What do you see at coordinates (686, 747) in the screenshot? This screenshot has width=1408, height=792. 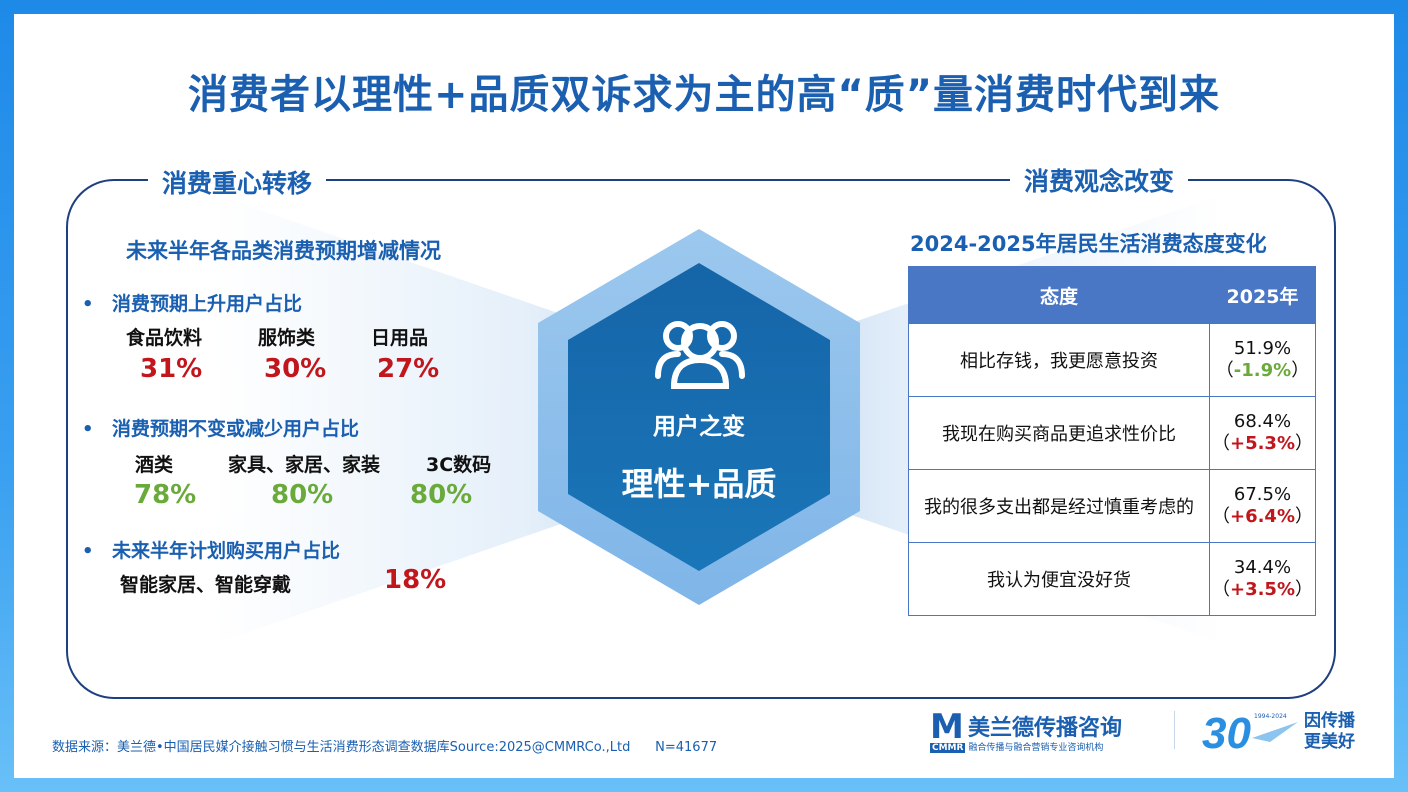 I see `sample-size: N=41677` at bounding box center [686, 747].